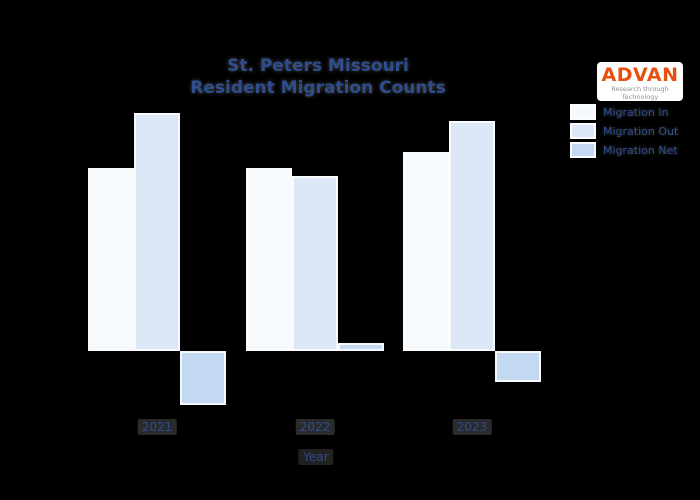 The height and width of the screenshot is (500, 700). Describe the element at coordinates (518, 366) in the screenshot. I see `bar-migration-net-2023` at that location.